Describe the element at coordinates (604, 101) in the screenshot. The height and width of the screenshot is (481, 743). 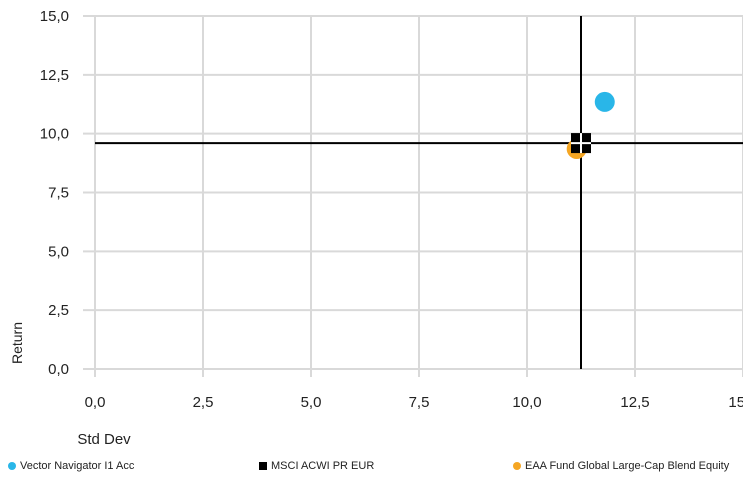
I see `data-point-vector-navigator-i1-acc` at that location.